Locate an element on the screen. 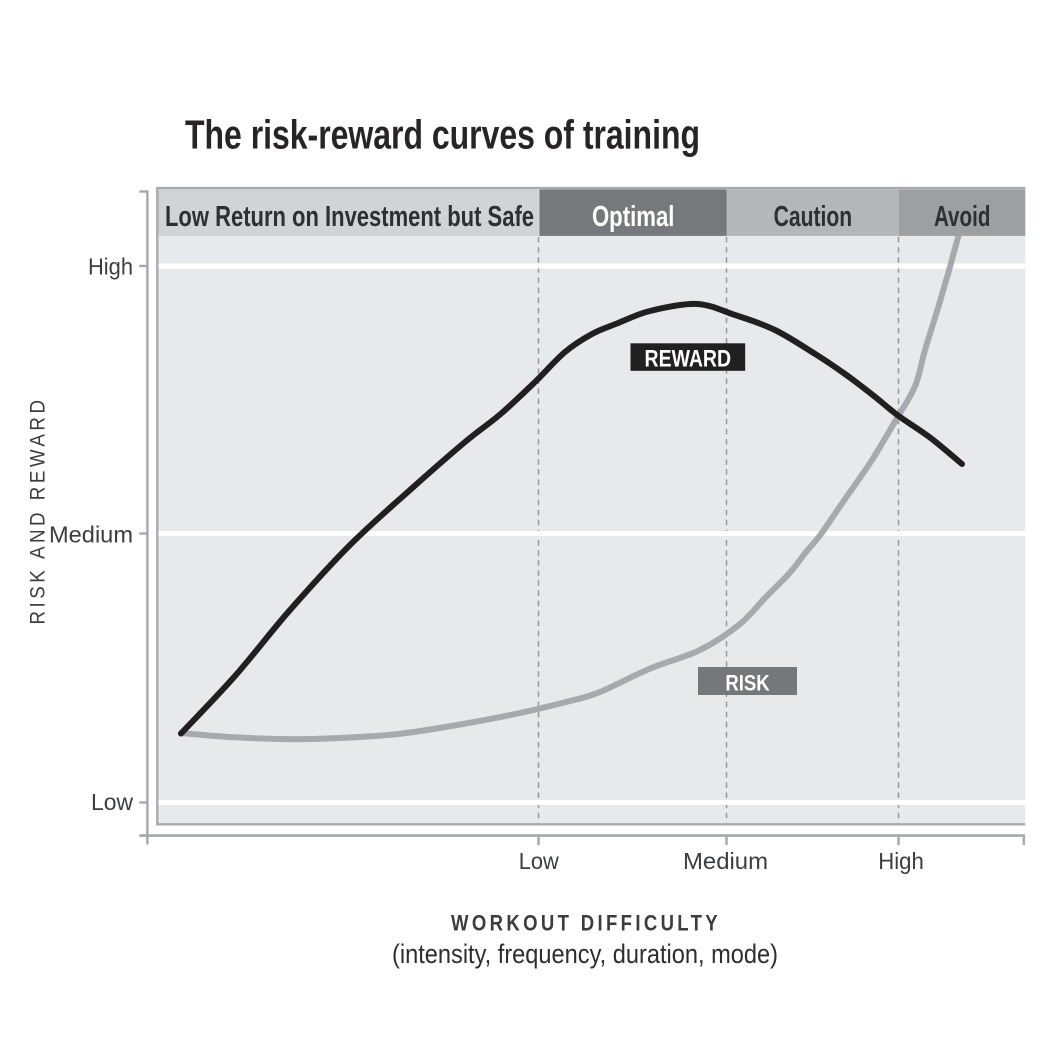 This screenshot has height=1040, width=1040. svg-text: Avoid is located at coordinates (962, 217).